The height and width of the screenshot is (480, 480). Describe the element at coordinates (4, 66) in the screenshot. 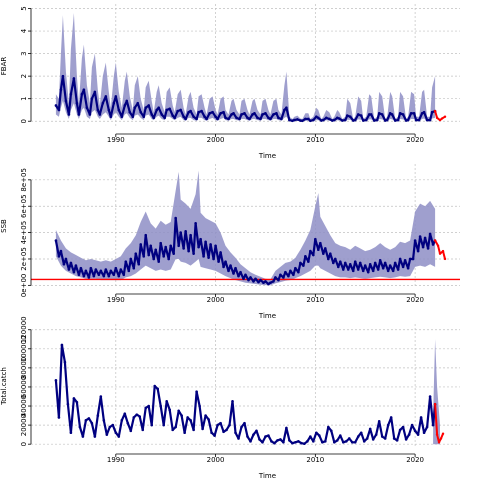

I see `y-axis-label: FBAR` at that location.